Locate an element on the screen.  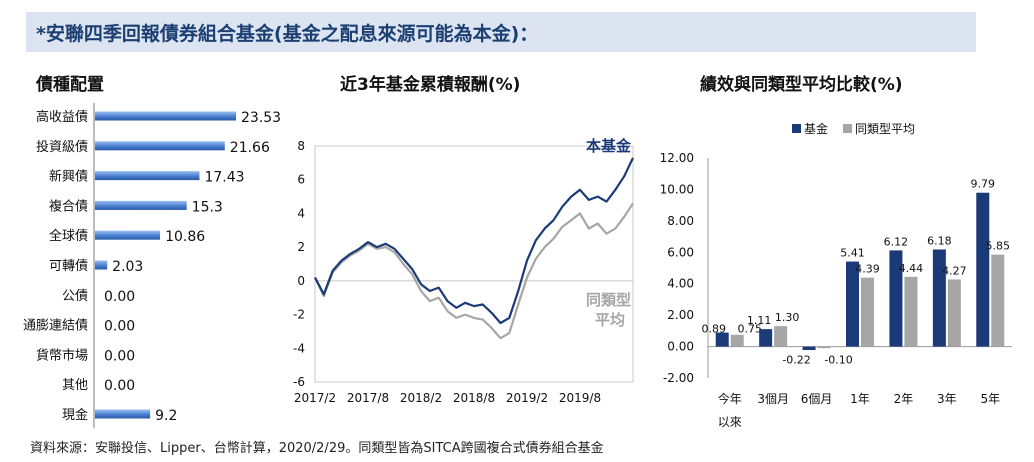
allocation-category-label: 其他 is located at coordinates (75, 385).